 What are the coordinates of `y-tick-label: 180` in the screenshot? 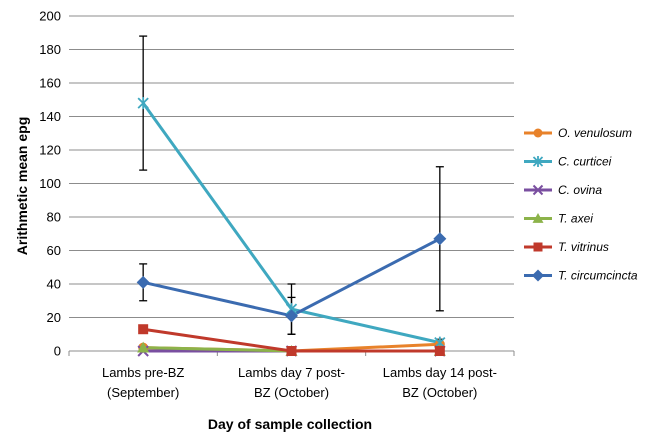 It's located at (50, 49).